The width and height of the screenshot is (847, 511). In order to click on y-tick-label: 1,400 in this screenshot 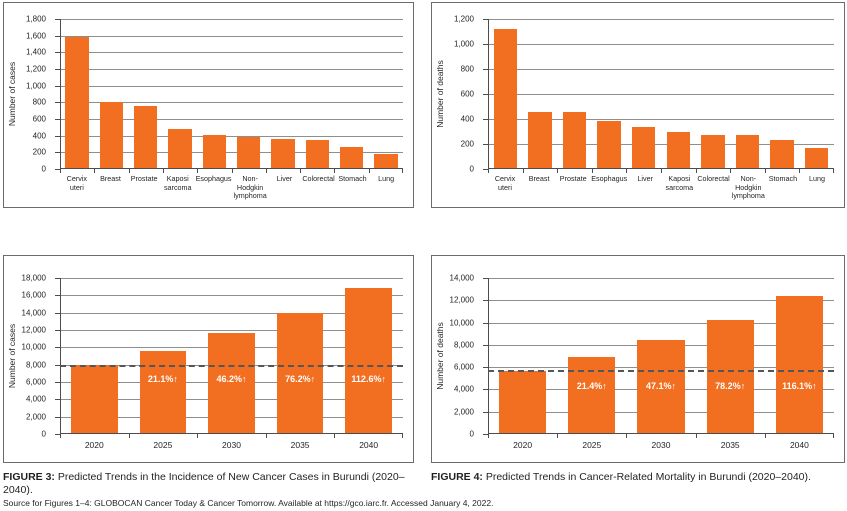, I will do `click(35, 52)`.